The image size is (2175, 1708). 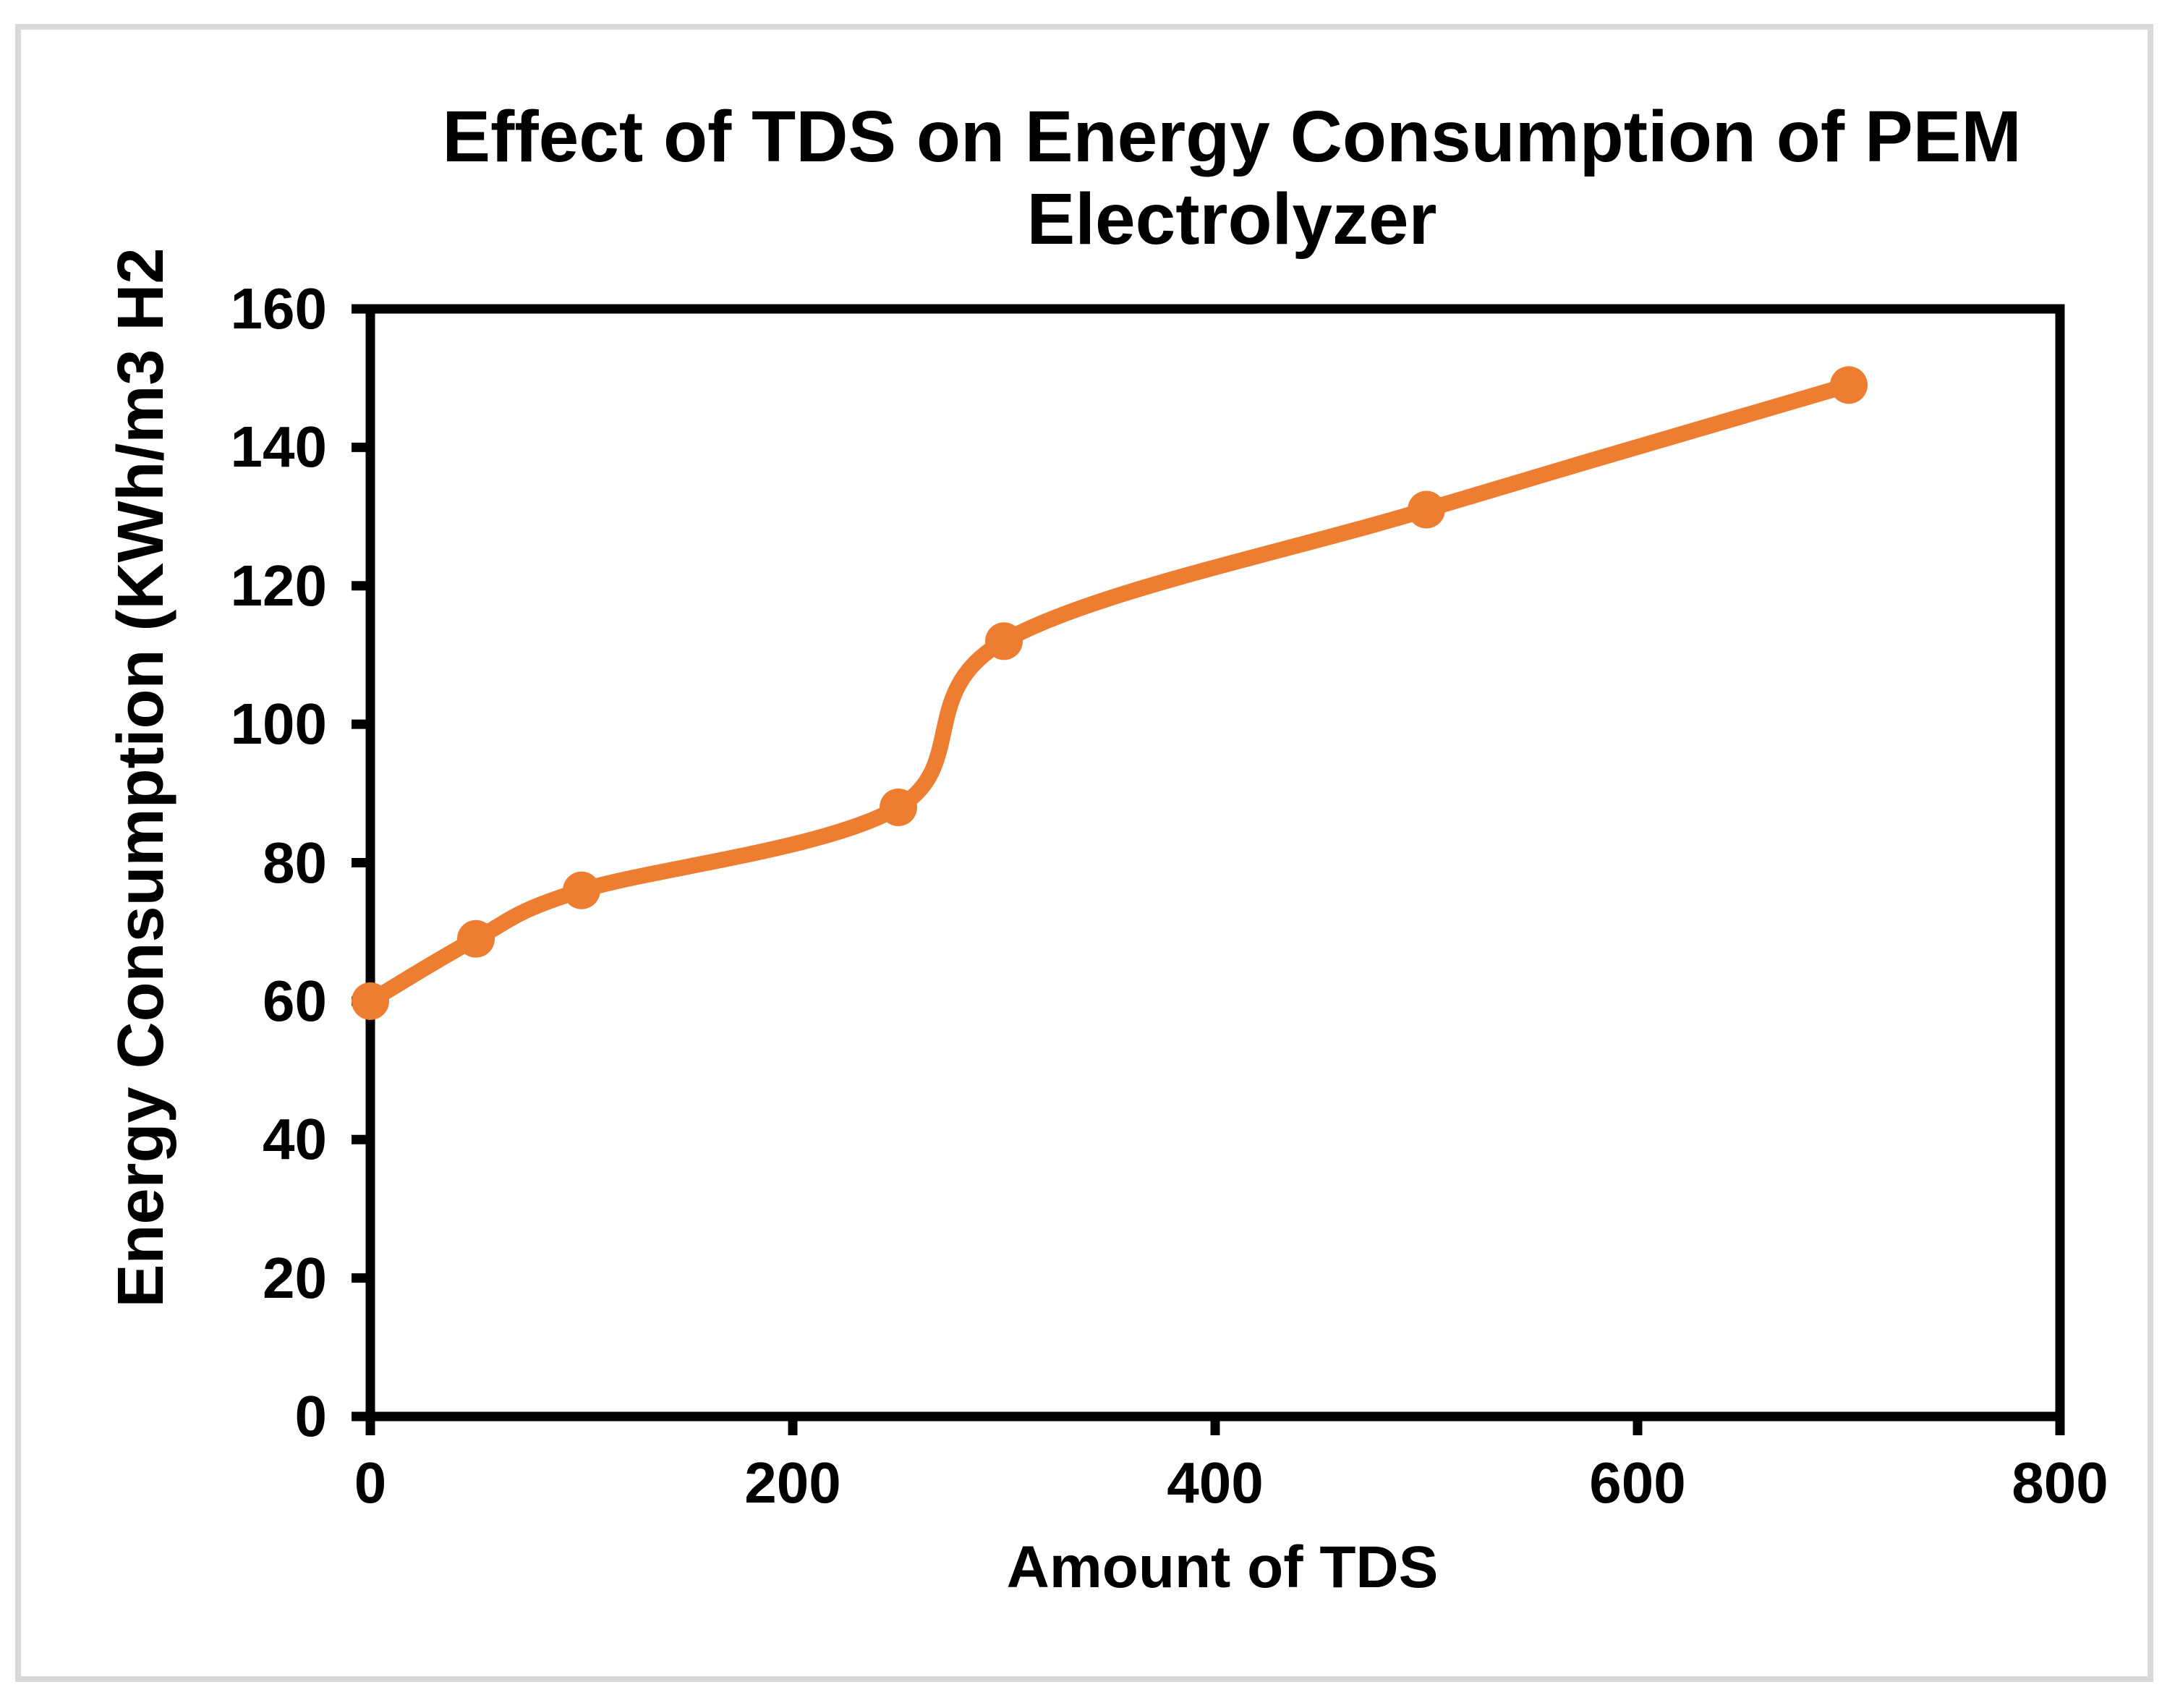 What do you see at coordinates (1637, 1482) in the screenshot?
I see `x-tick-label: 600` at bounding box center [1637, 1482].